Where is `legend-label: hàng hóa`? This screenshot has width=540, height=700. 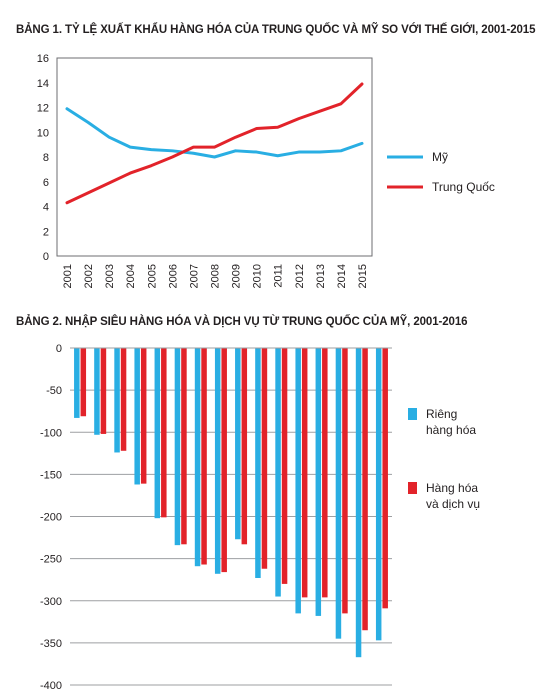
legend-label: hàng hóa is located at coordinates (451, 430).